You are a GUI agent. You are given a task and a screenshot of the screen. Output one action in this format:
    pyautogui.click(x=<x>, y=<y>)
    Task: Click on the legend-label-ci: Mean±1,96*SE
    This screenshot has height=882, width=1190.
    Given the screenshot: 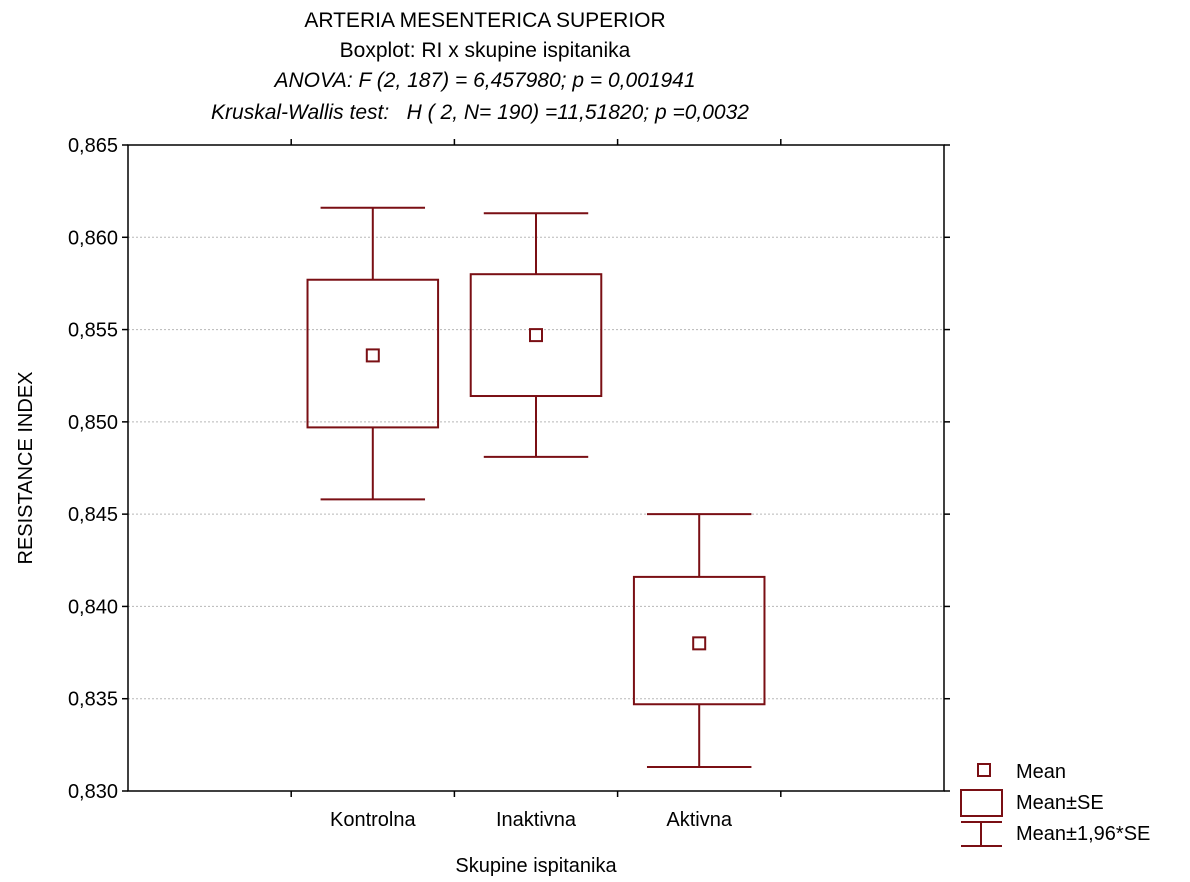 What is the action you would take?
    pyautogui.click(x=1083, y=834)
    